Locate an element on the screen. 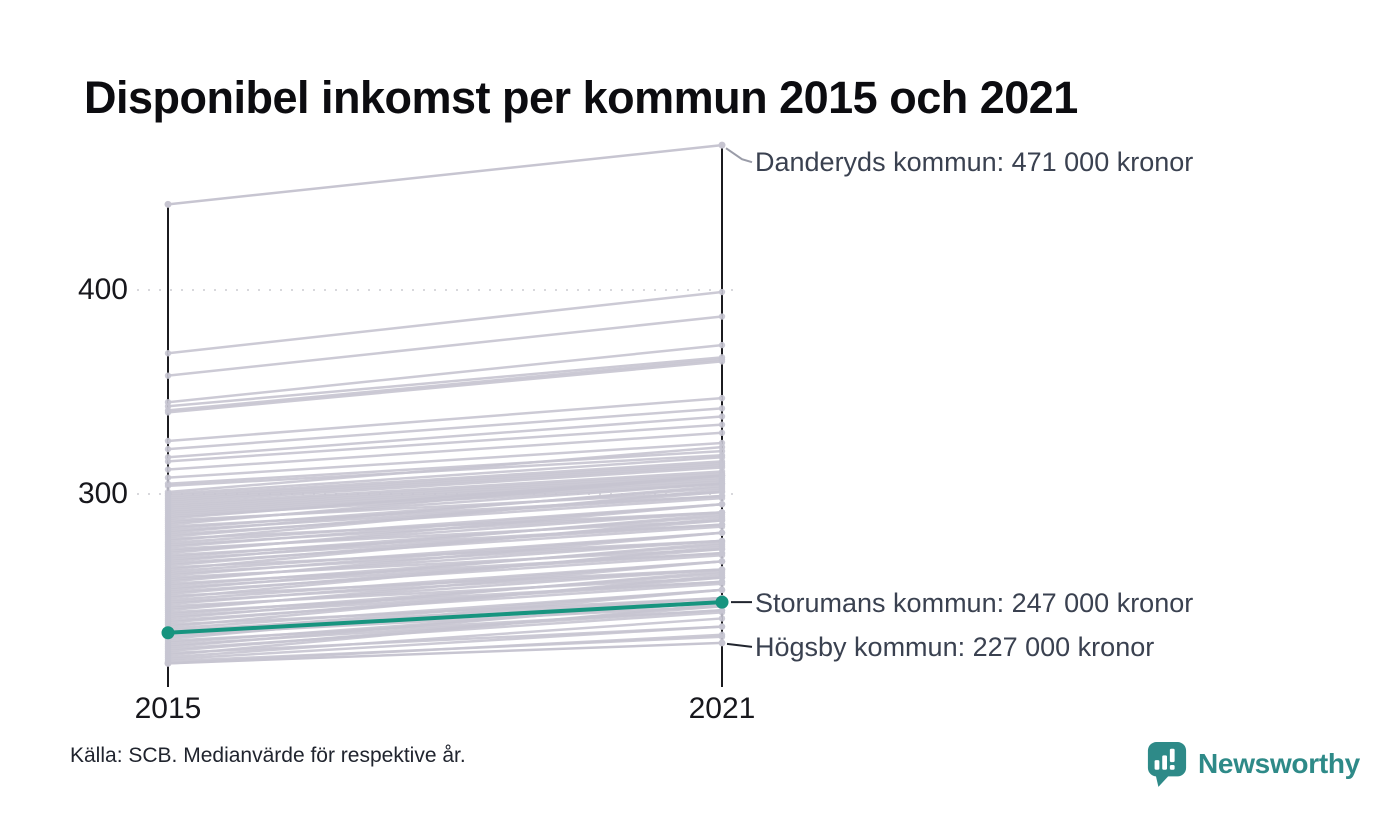  newsworthy-branding: Newsworthy is located at coordinates (1253, 764).